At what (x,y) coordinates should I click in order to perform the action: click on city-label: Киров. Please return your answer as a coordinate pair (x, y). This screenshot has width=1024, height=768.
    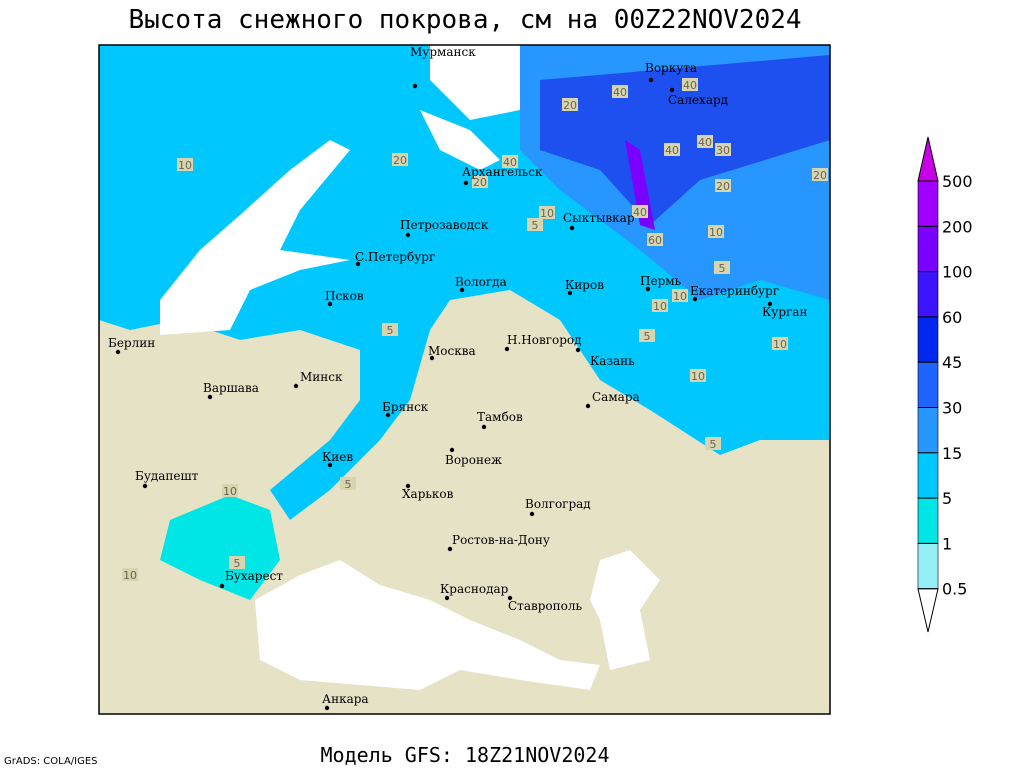
    Looking at the image, I should click on (584, 285).